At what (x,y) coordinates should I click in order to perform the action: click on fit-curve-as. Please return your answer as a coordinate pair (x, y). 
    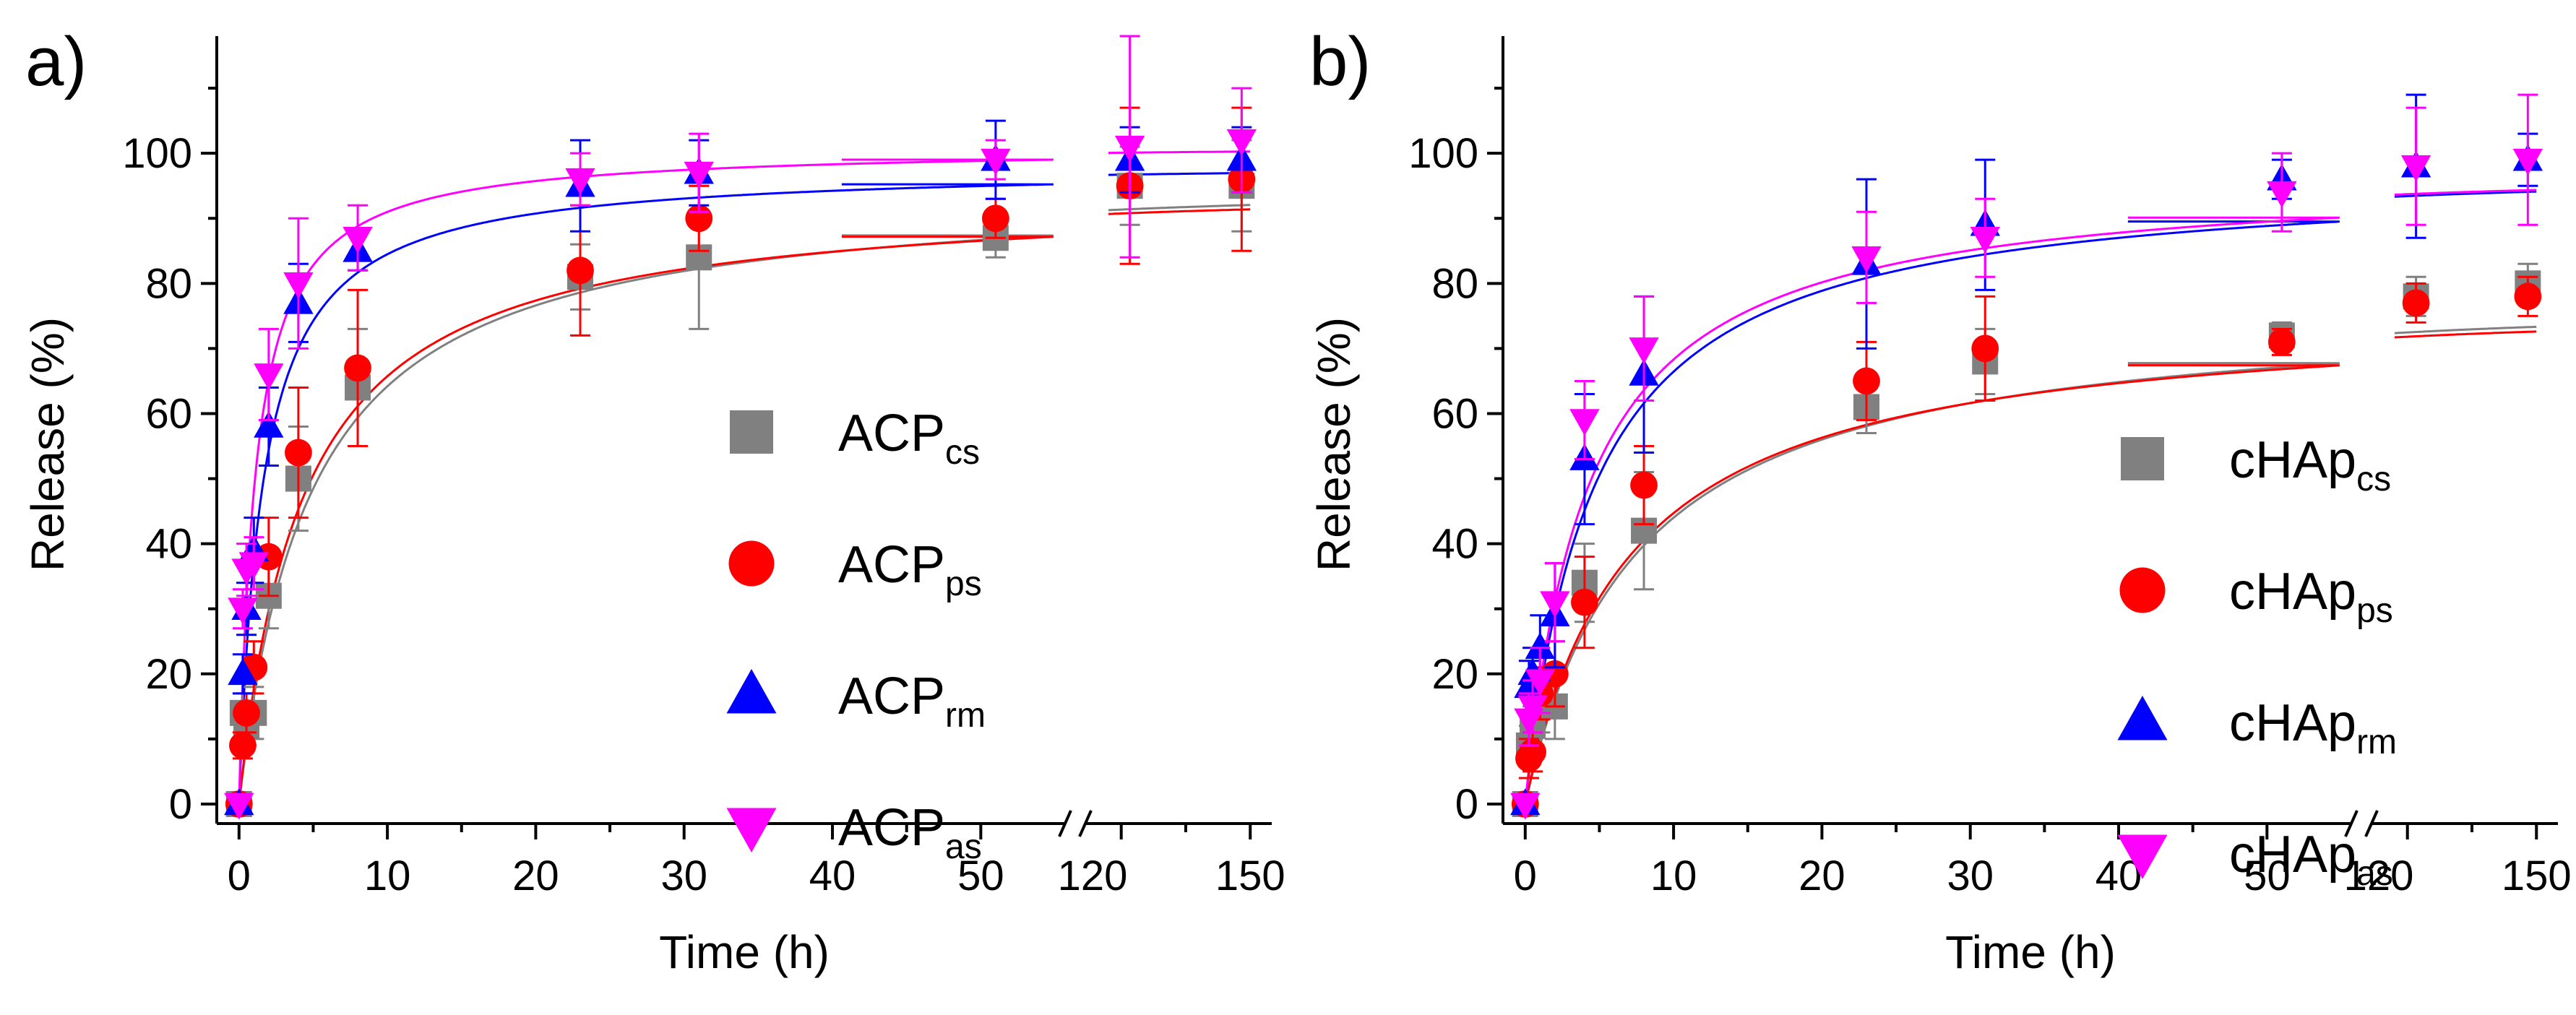
    Looking at the image, I should click on (2465, 192).